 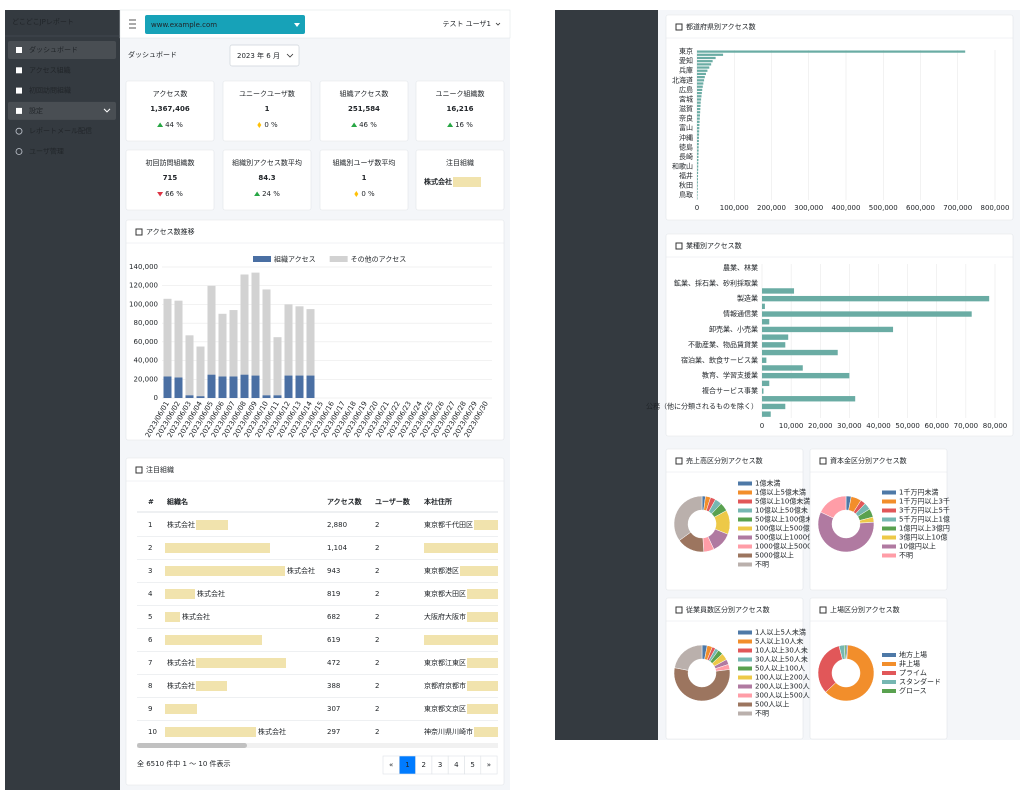 What do you see at coordinates (878, 426) in the screenshot?
I see `x-tick-label: 40,000` at bounding box center [878, 426].